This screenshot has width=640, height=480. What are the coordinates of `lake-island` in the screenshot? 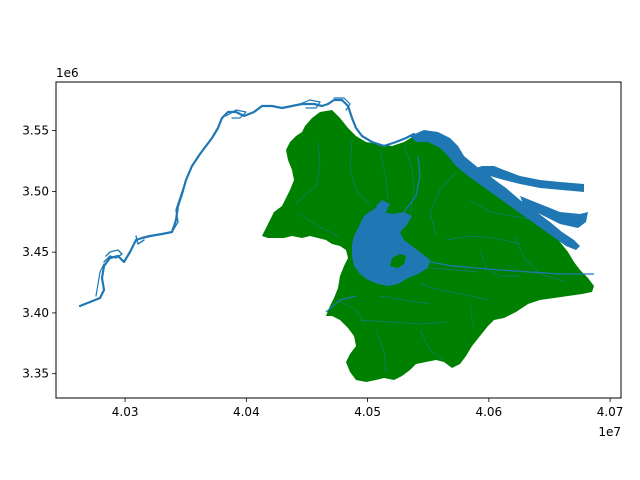 It's located at (398, 261).